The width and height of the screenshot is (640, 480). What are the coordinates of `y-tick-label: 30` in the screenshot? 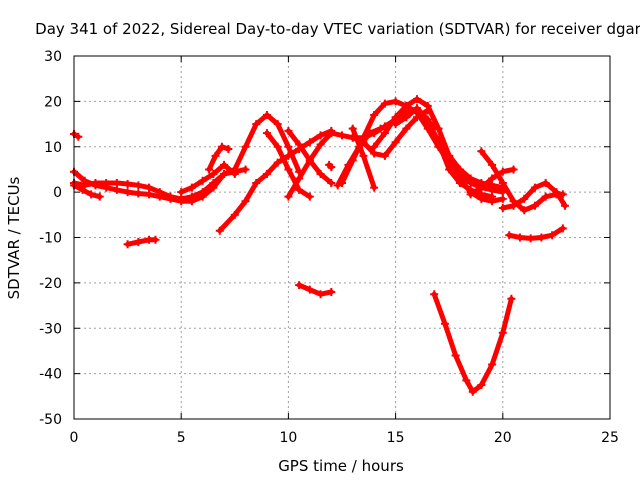 It's located at (53, 57).